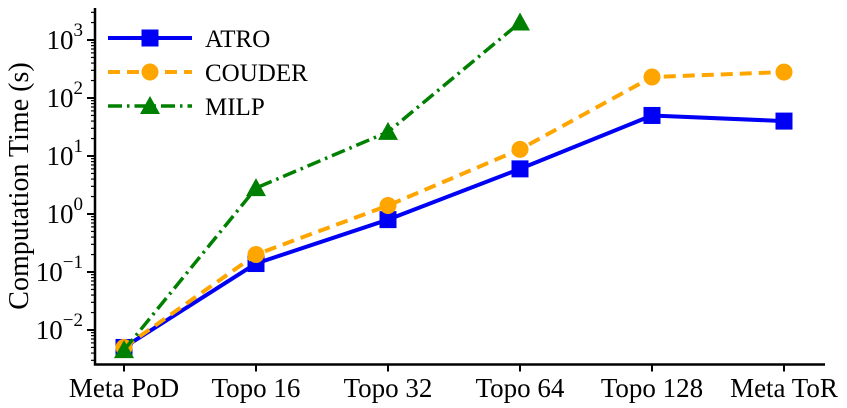 The width and height of the screenshot is (847, 408). What do you see at coordinates (73, 320) in the screenshot?
I see `y-tick-exponent: −2` at bounding box center [73, 320].